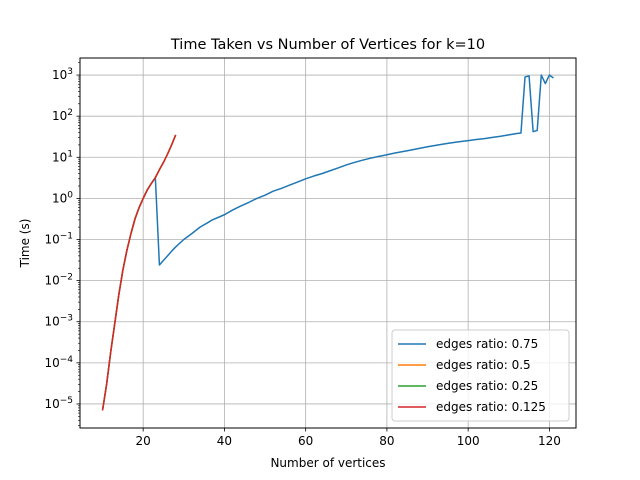 This screenshot has height=480, width=640. I want to click on y-axis-label: Time (s), so click(25, 244).